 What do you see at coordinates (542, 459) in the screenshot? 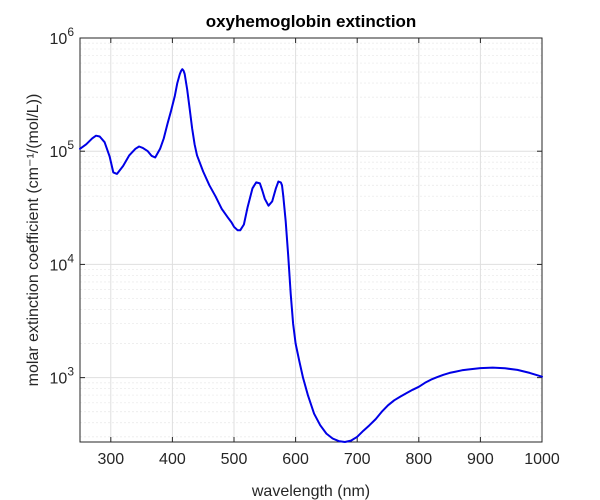
I see `x-tick-label: 1000` at bounding box center [542, 459].